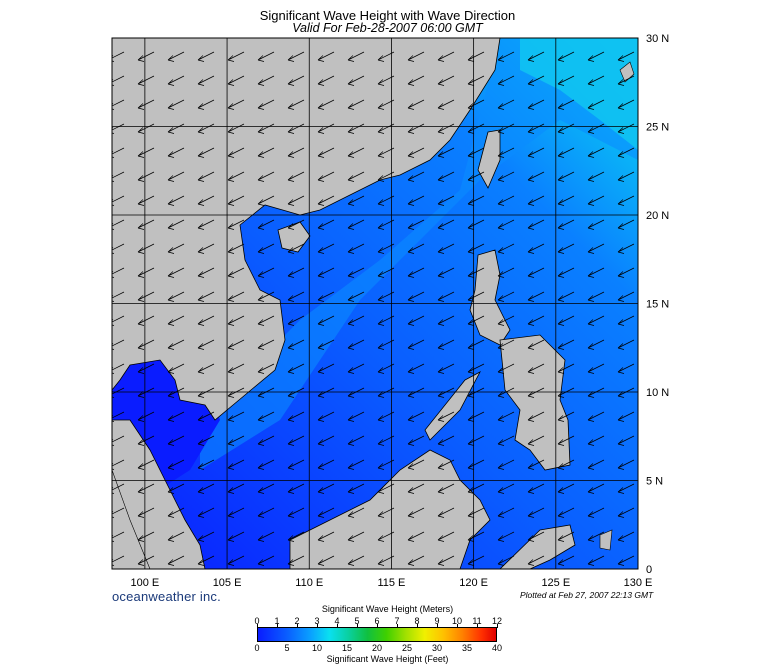 This screenshot has height=665, width=775. Describe the element at coordinates (437, 648) in the screenshot. I see `colorbar-feet-tick: 30` at that location.